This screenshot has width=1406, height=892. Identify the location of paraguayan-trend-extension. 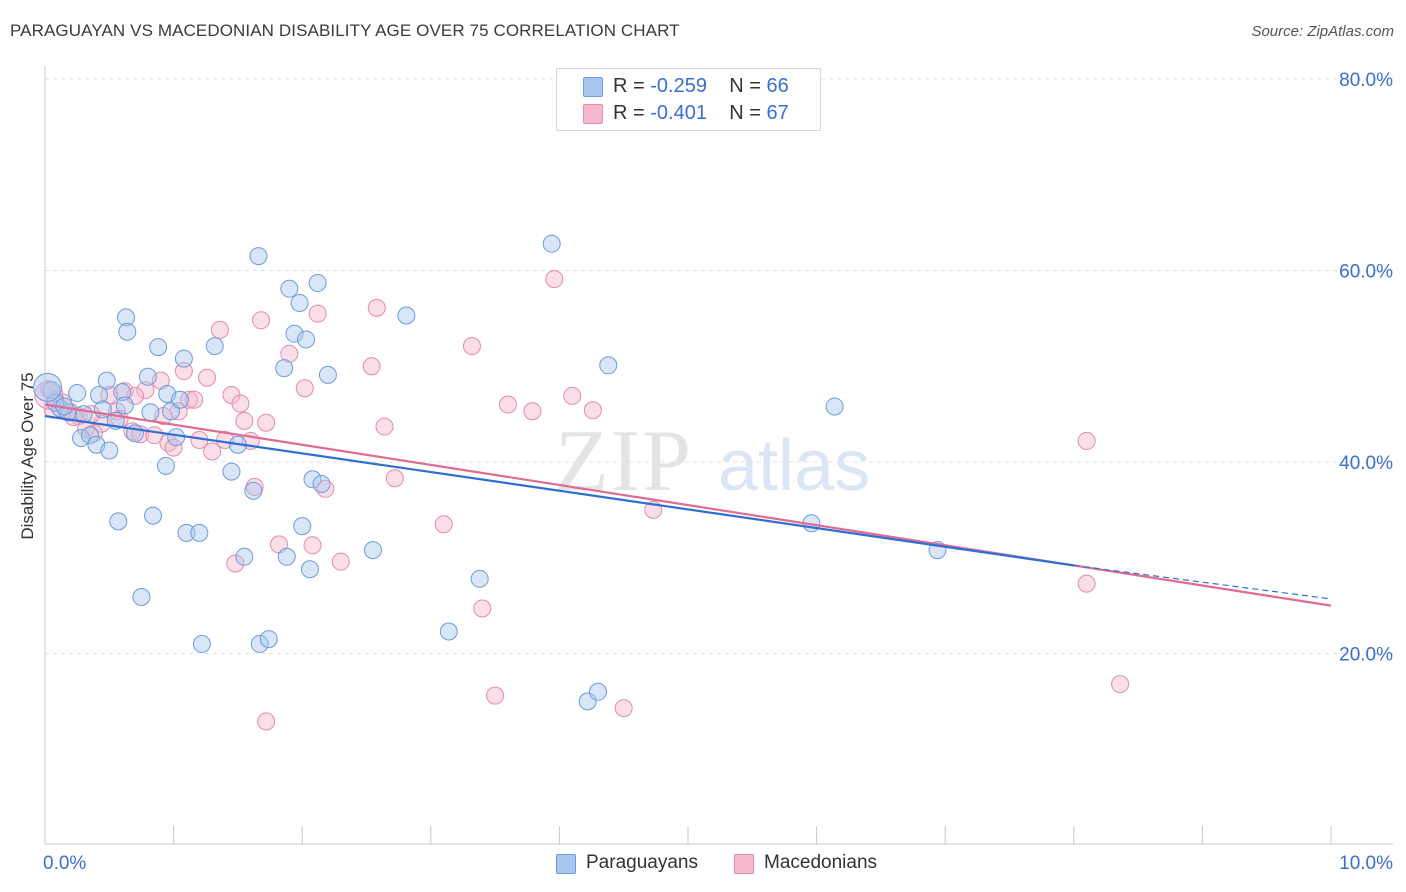
(1202, 582).